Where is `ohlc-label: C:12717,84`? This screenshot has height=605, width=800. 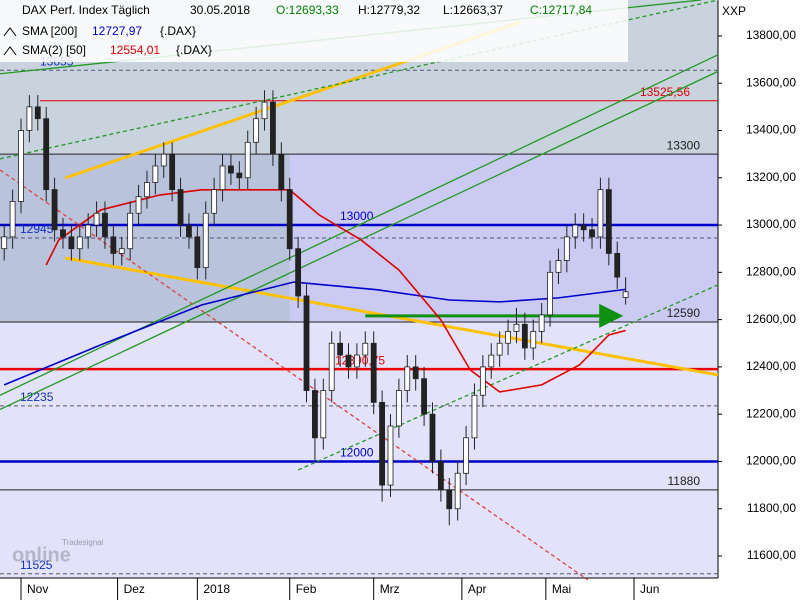 ohlc-label: C:12717,84 is located at coordinates (561, 10).